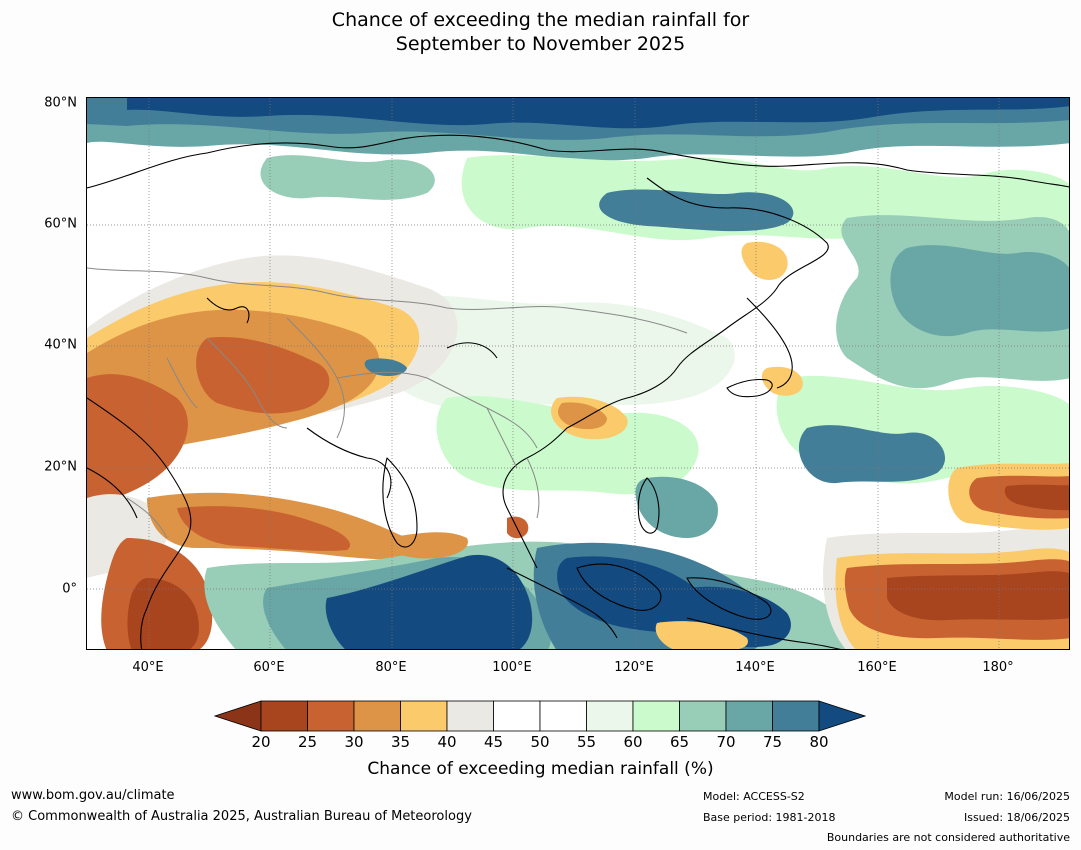 This screenshot has width=1081, height=850. What do you see at coordinates (998, 667) in the screenshot?
I see `lon-label-180: 180°` at bounding box center [998, 667].